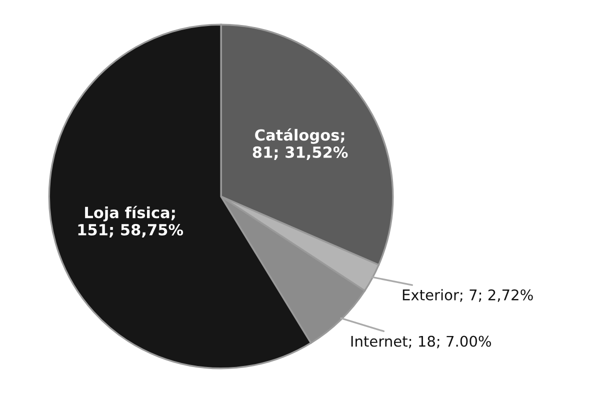  I want to click on slice-label: Loja física; 151; 58,75%, so click(131, 222).